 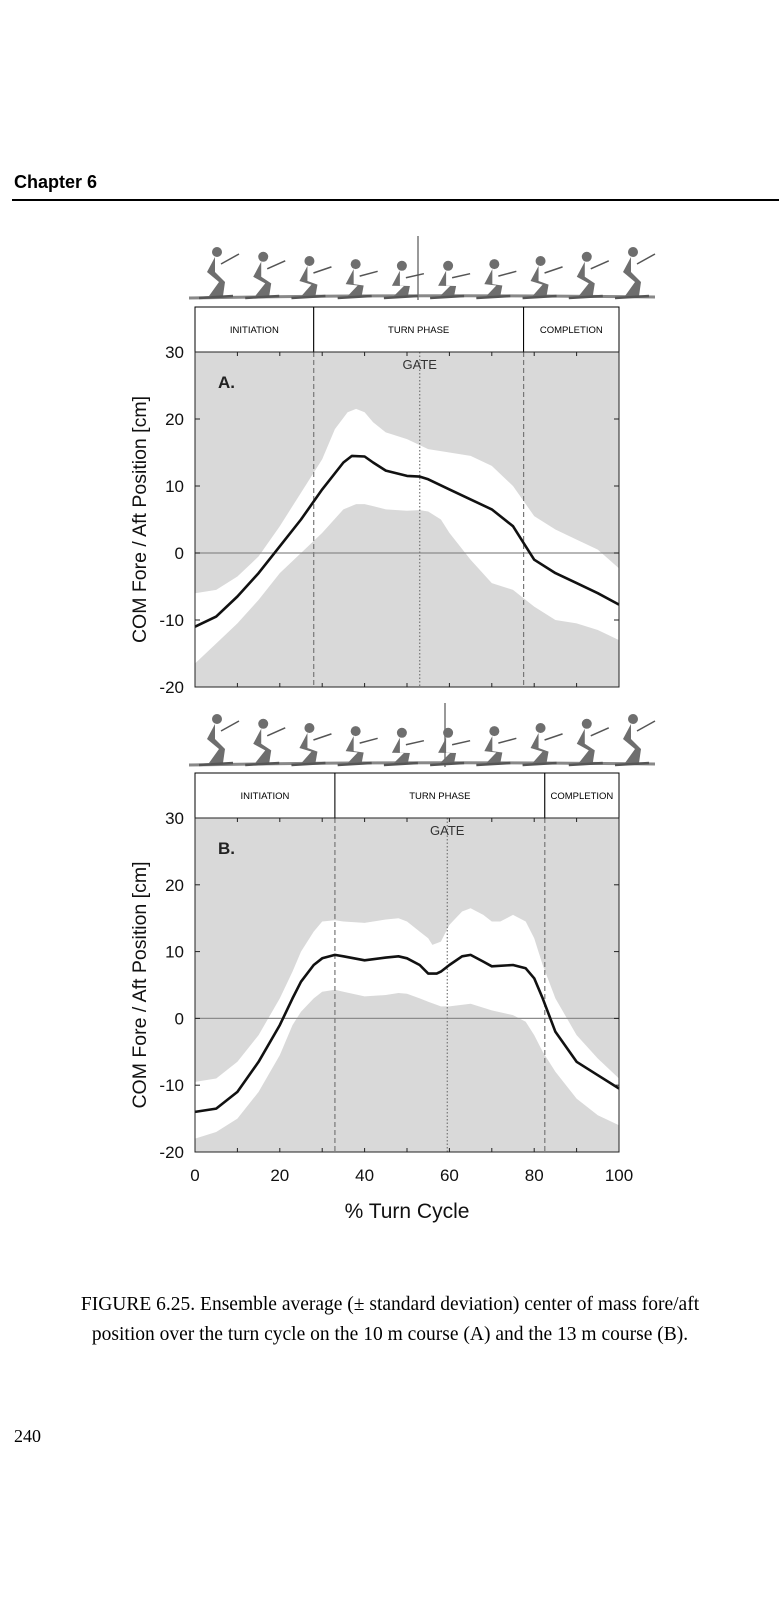 I want to click on x-tick-label: 40, so click(x=364, y=1175).